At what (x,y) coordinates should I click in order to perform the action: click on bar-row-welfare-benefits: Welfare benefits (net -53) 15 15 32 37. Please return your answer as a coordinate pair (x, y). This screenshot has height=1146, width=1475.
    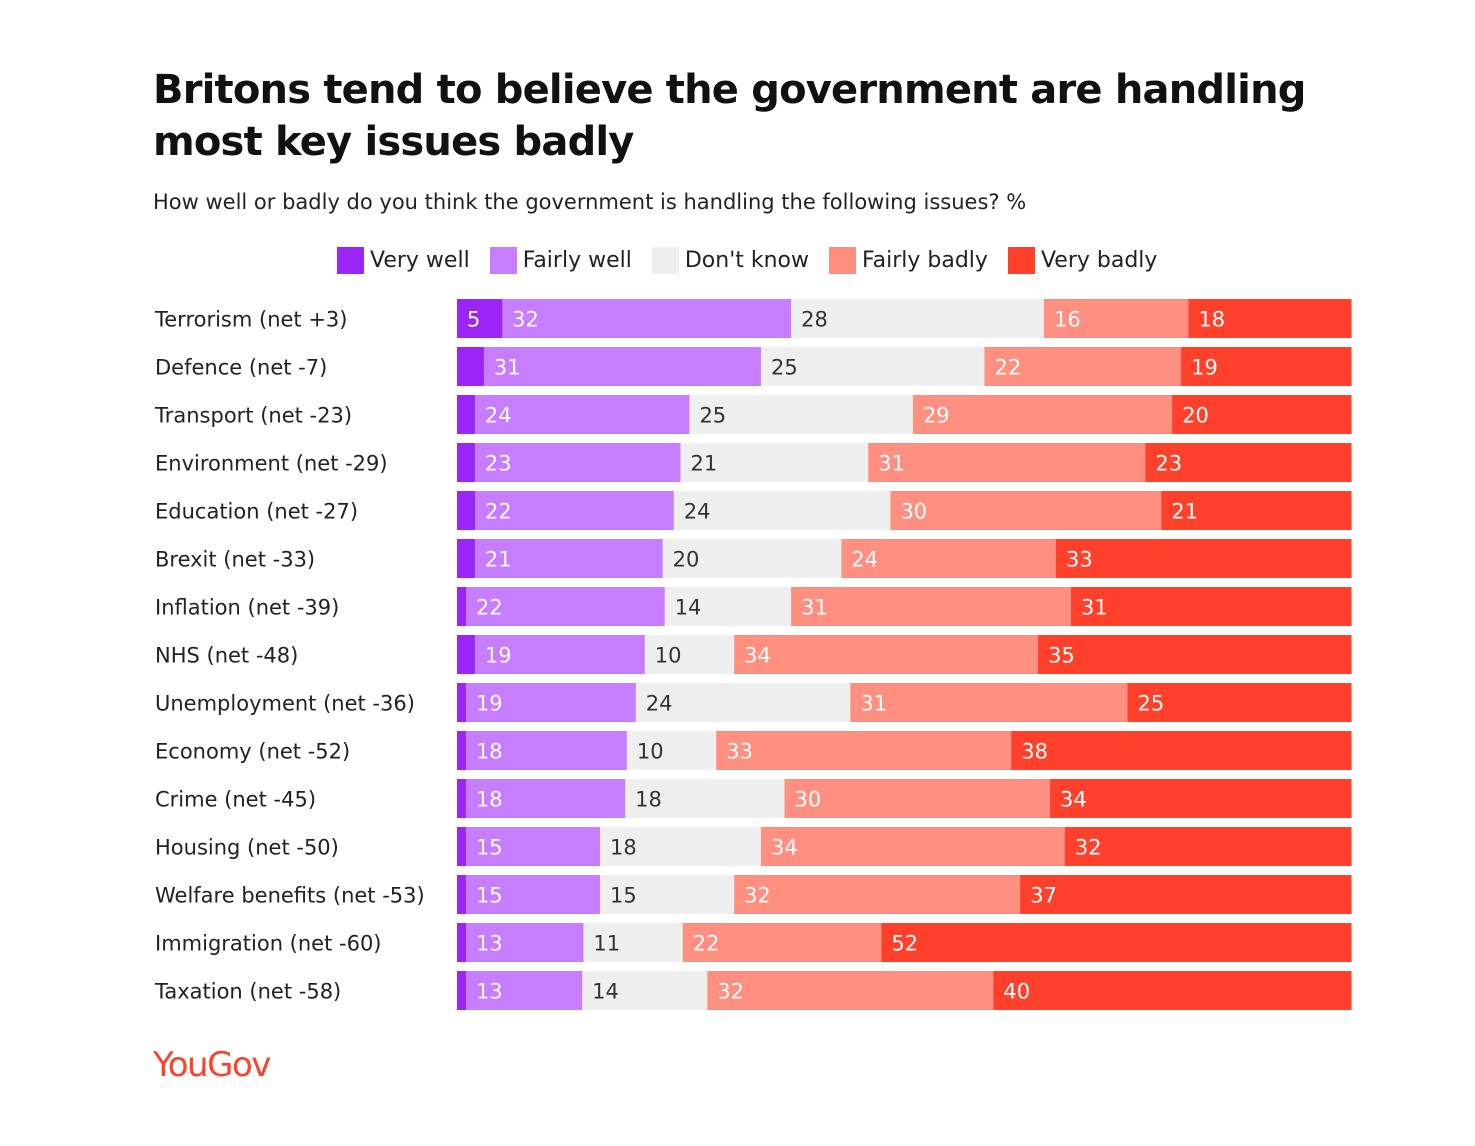
    Looking at the image, I should click on (753, 894).